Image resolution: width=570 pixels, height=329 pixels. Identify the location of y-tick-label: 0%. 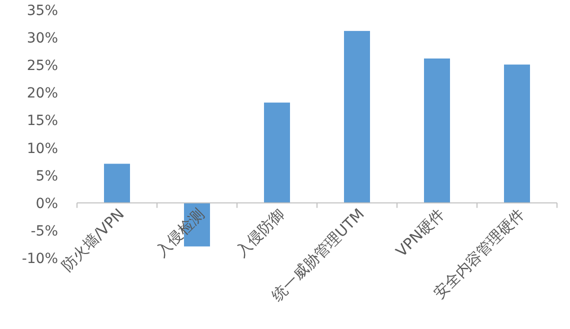
(47, 204).